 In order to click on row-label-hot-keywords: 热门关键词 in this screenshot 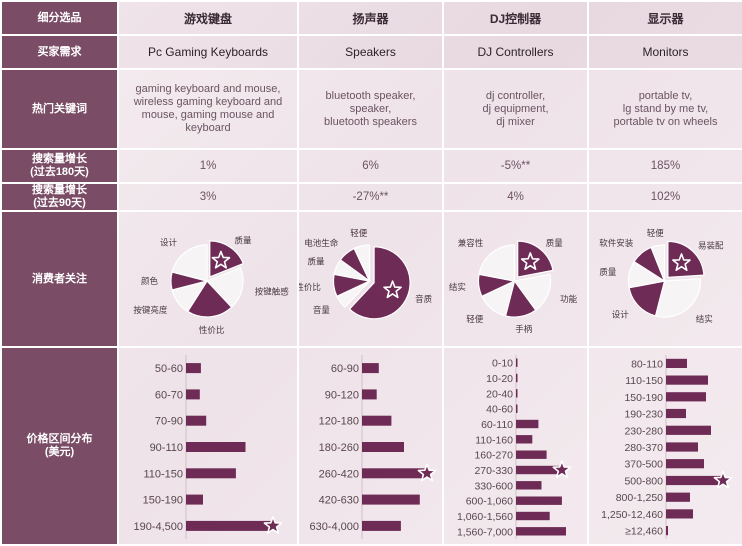, I will do `click(59, 109)`.